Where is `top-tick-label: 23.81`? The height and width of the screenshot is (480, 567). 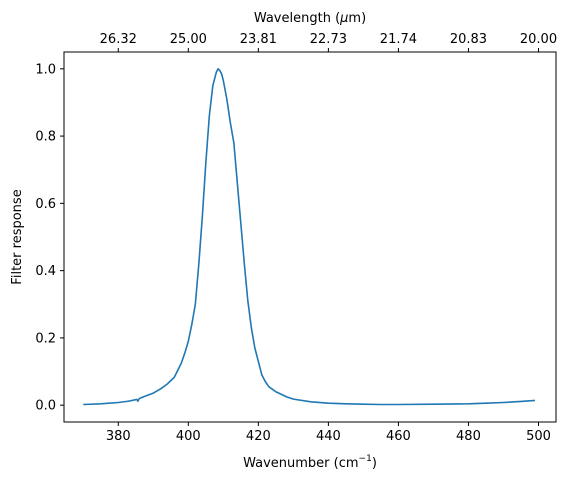
top-tick-label: 23.81 is located at coordinates (258, 39).